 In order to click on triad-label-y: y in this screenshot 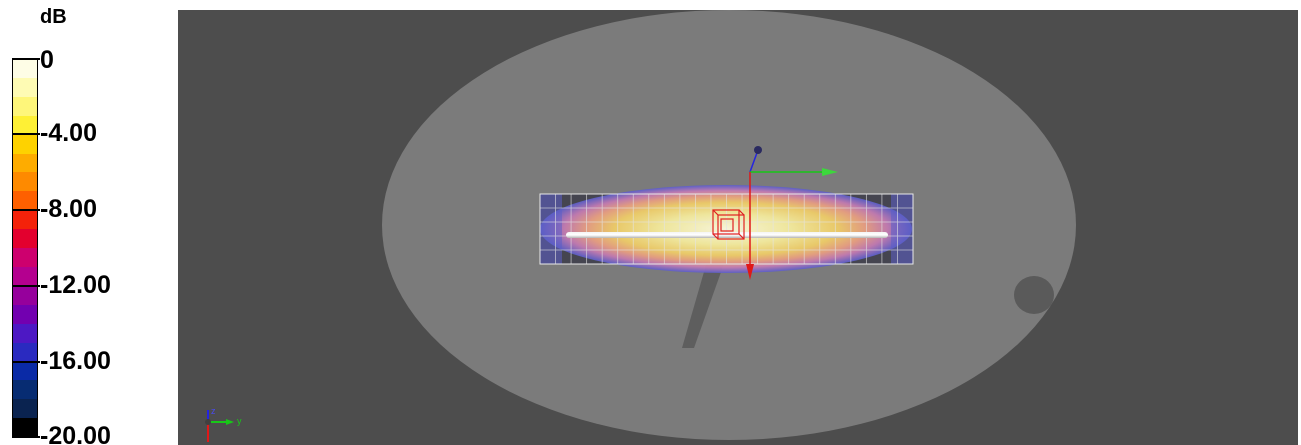, I will do `click(239, 421)`.